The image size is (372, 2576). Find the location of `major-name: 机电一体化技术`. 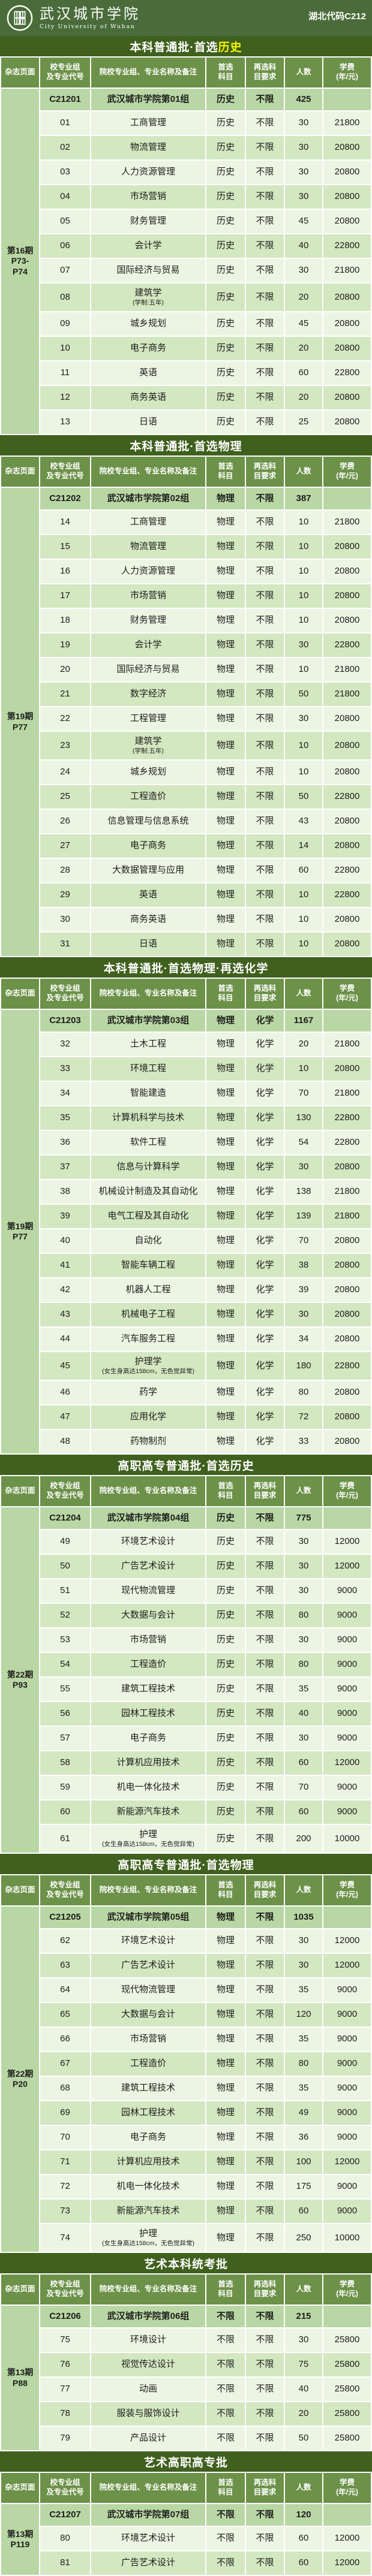

major-name: 机电一体化技术 is located at coordinates (148, 1788).